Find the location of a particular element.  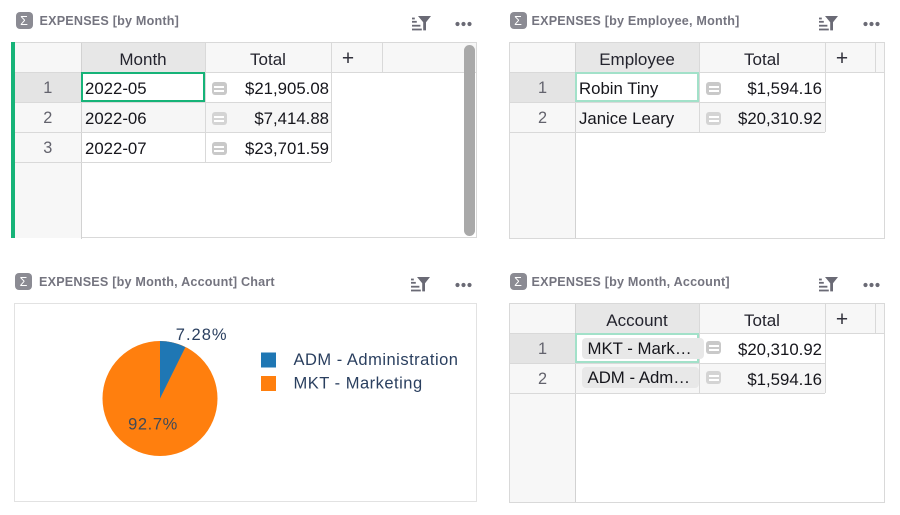

svg-text: 7.28% is located at coordinates (202, 335).